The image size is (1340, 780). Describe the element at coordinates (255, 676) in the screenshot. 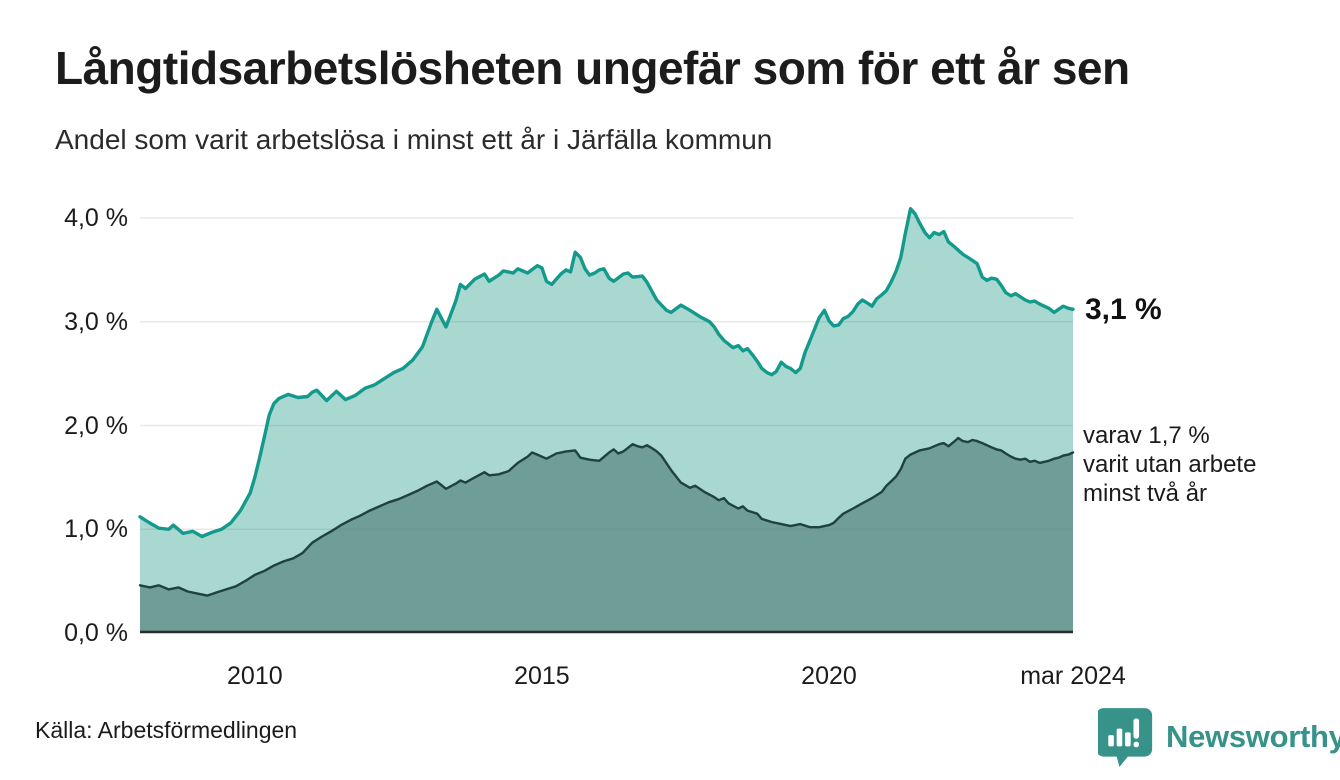

I see `x-tick-label: 2010` at that location.